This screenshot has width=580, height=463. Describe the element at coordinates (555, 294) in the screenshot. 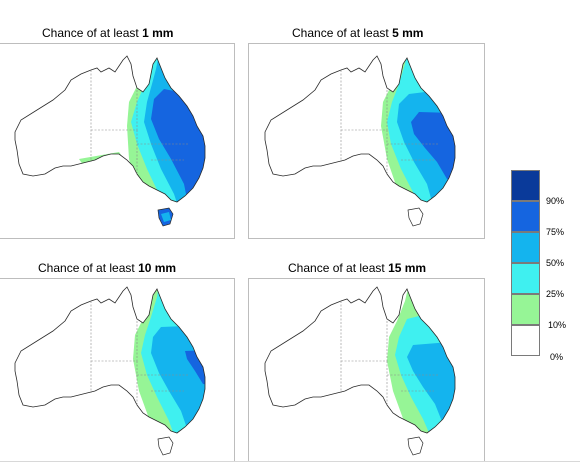

I see `legend-label-25: 25%` at that location.